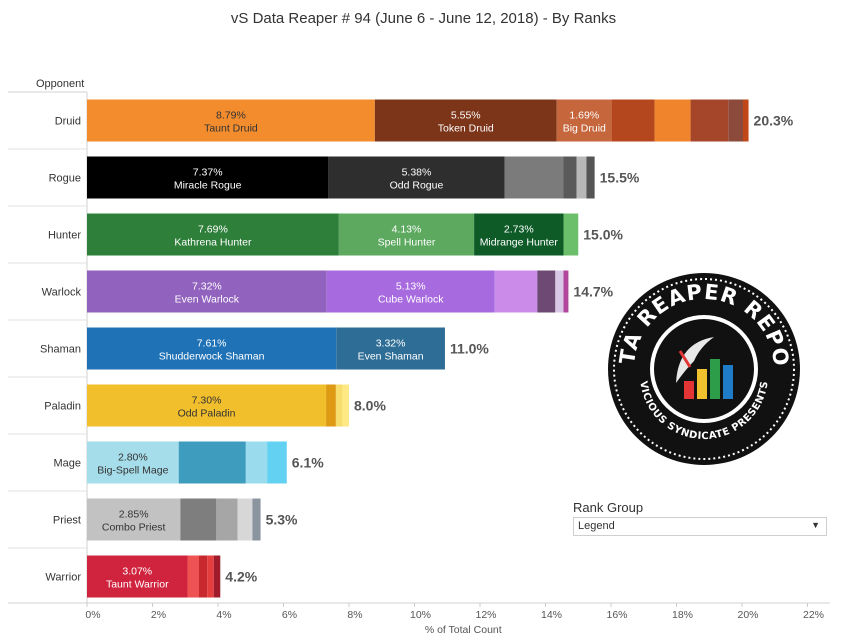 This screenshot has height=643, width=847. Describe the element at coordinates (132, 471) in the screenshot. I see `segment-name-label: Big-Spell Mage` at that location.